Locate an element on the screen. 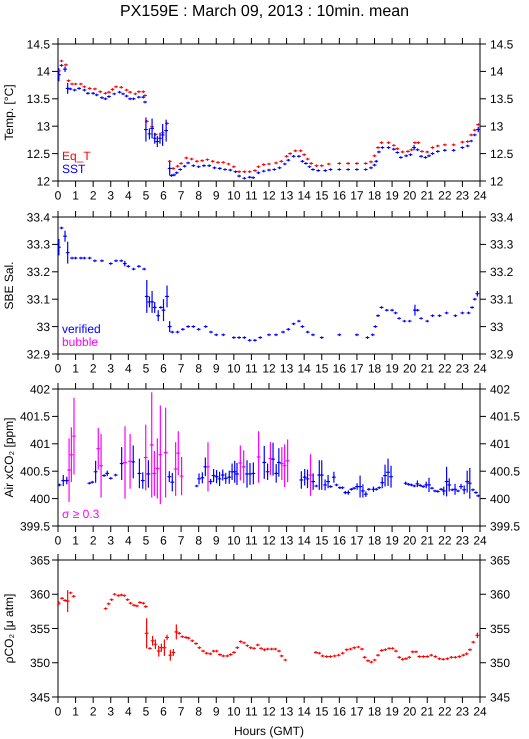 The width and height of the screenshot is (529, 739). y-tick-label: 401 is located at coordinates (40, 444).